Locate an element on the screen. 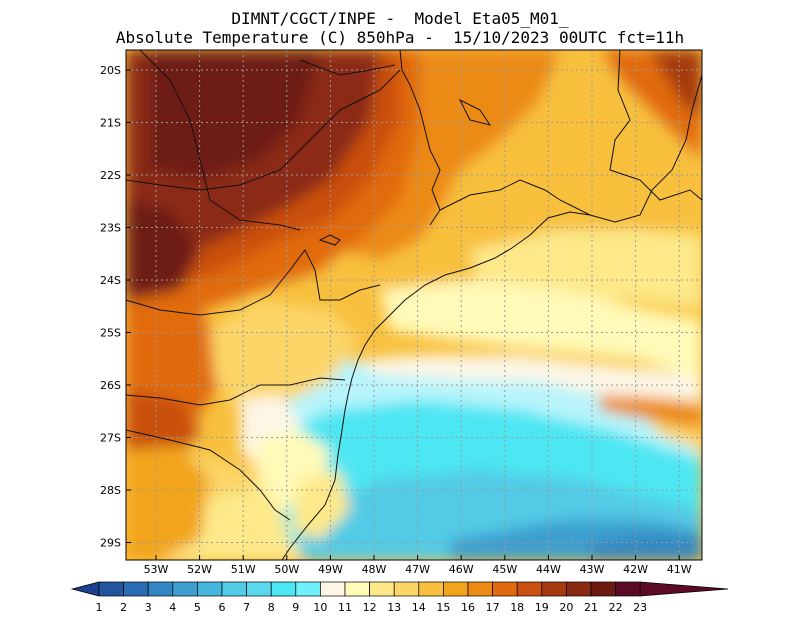 This screenshot has width=800, height=618. lat-label-20S: 20S is located at coordinates (110, 70).